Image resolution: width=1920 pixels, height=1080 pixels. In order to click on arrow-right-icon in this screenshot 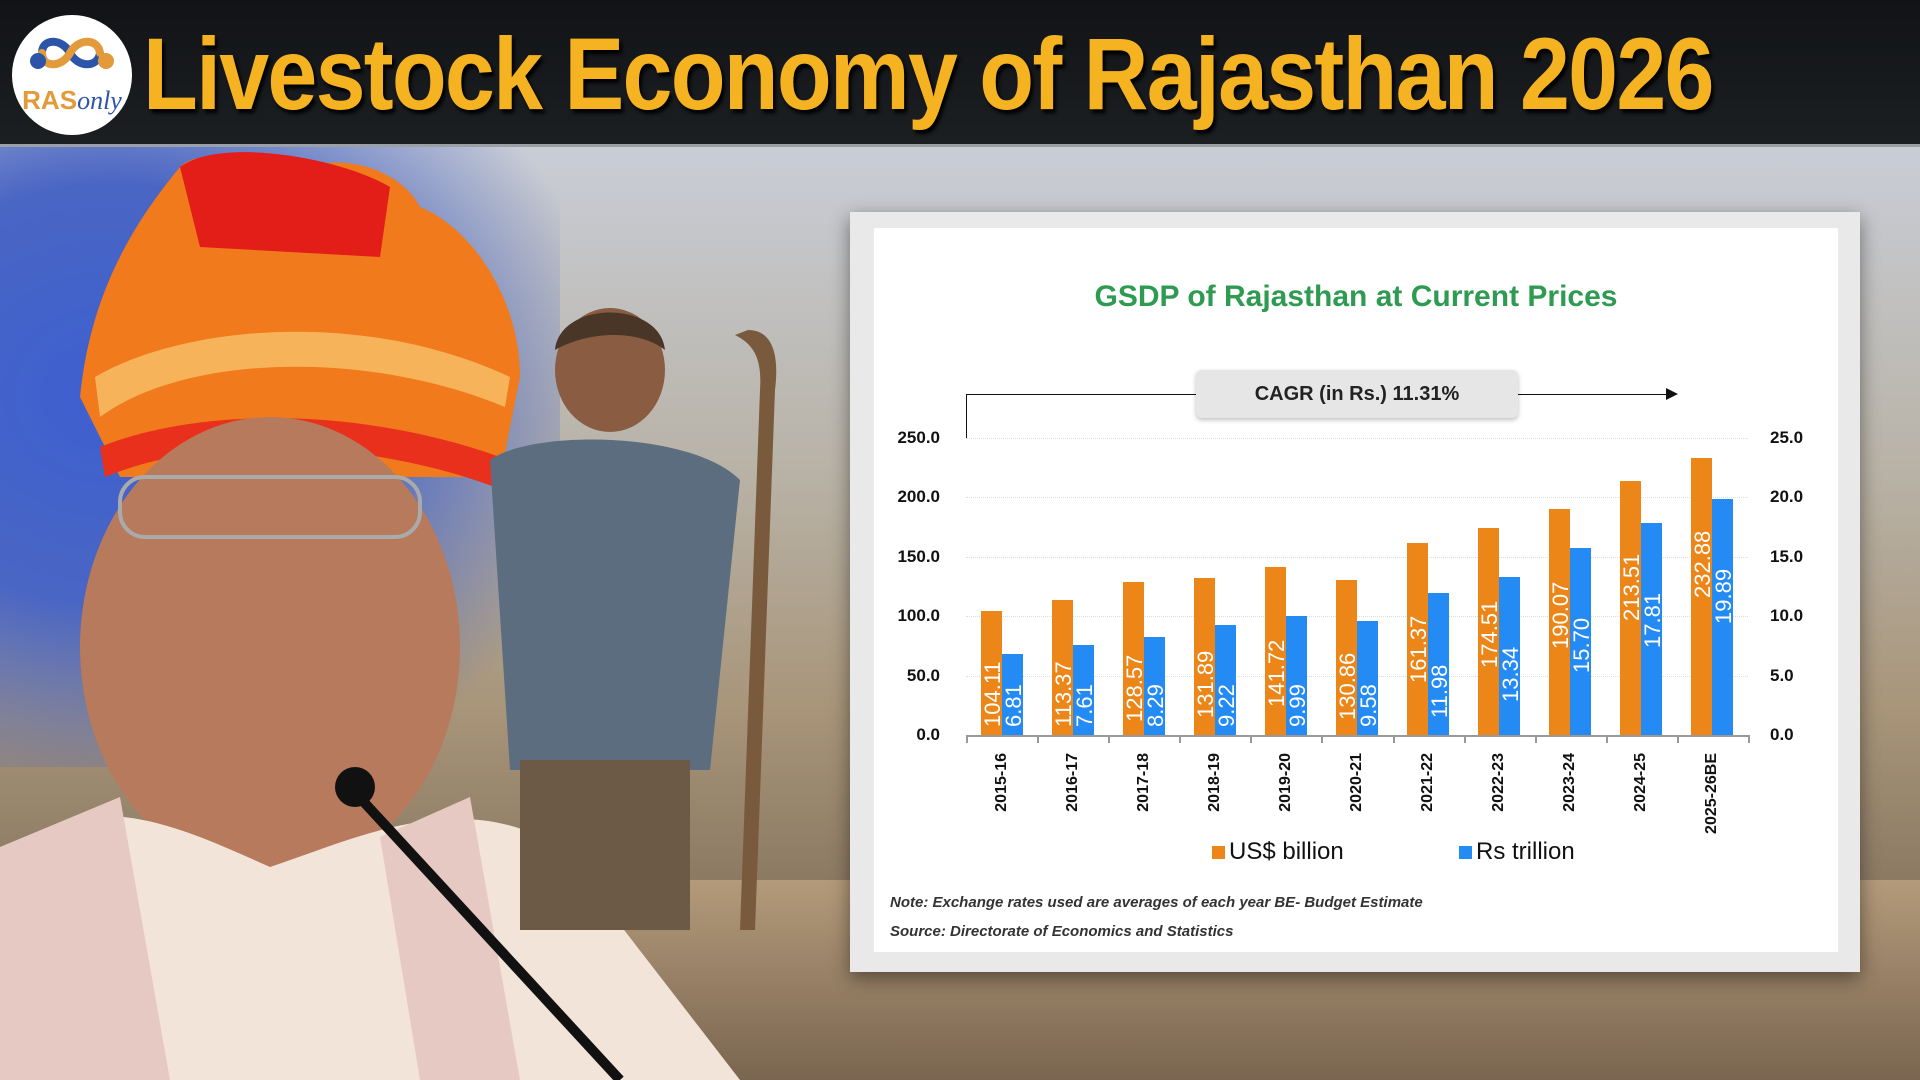, I will do `click(1672, 394)`.